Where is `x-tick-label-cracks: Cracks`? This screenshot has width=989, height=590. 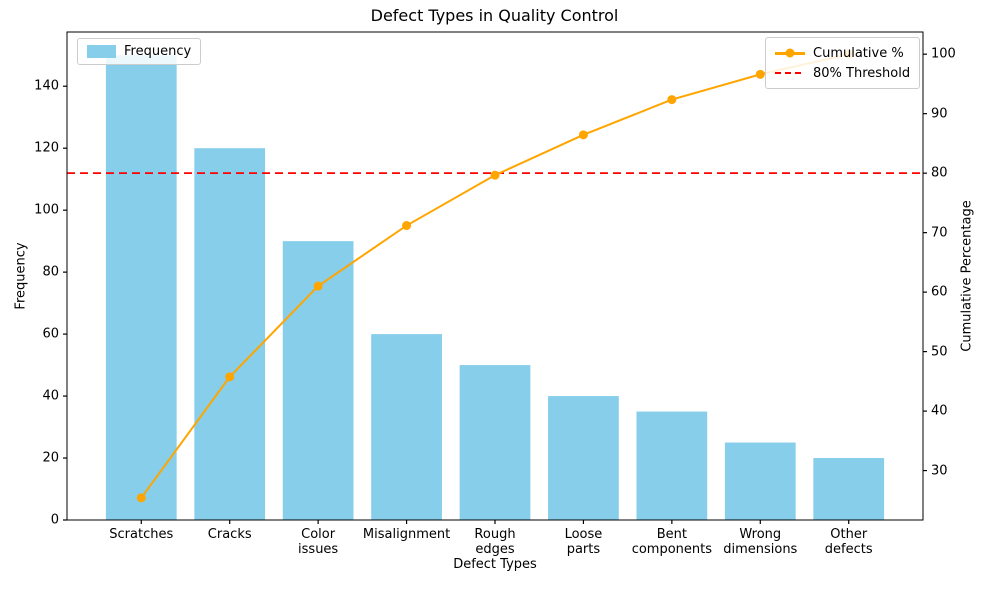 x-tick-label-cracks: Cracks is located at coordinates (229, 534).